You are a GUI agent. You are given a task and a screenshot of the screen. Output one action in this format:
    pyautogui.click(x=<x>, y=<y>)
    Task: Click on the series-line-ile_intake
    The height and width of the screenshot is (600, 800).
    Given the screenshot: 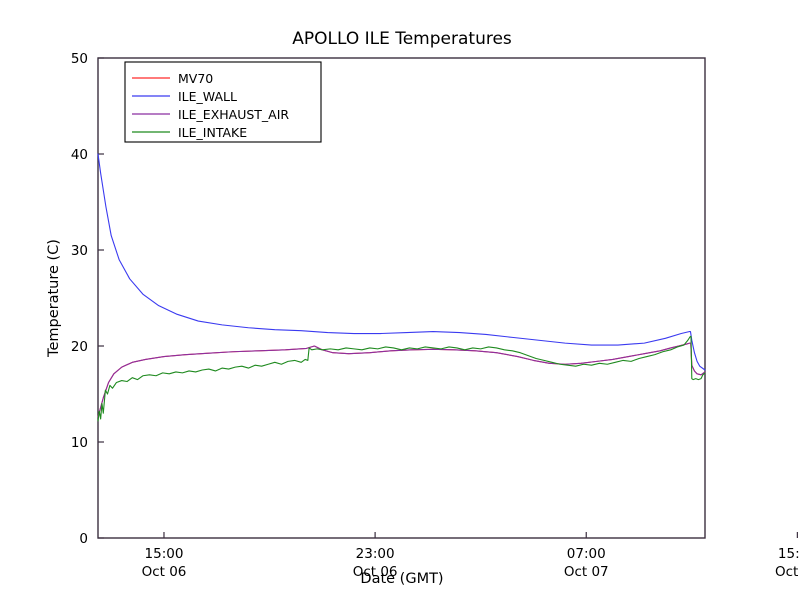 What is the action you would take?
    pyautogui.click(x=401, y=378)
    